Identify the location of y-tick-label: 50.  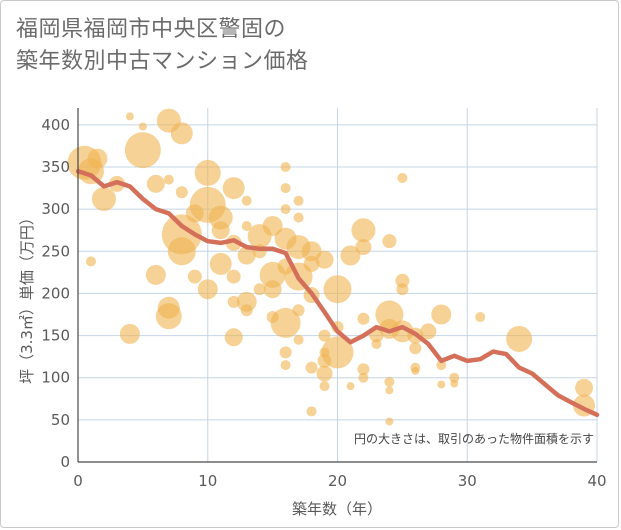
(60, 420).